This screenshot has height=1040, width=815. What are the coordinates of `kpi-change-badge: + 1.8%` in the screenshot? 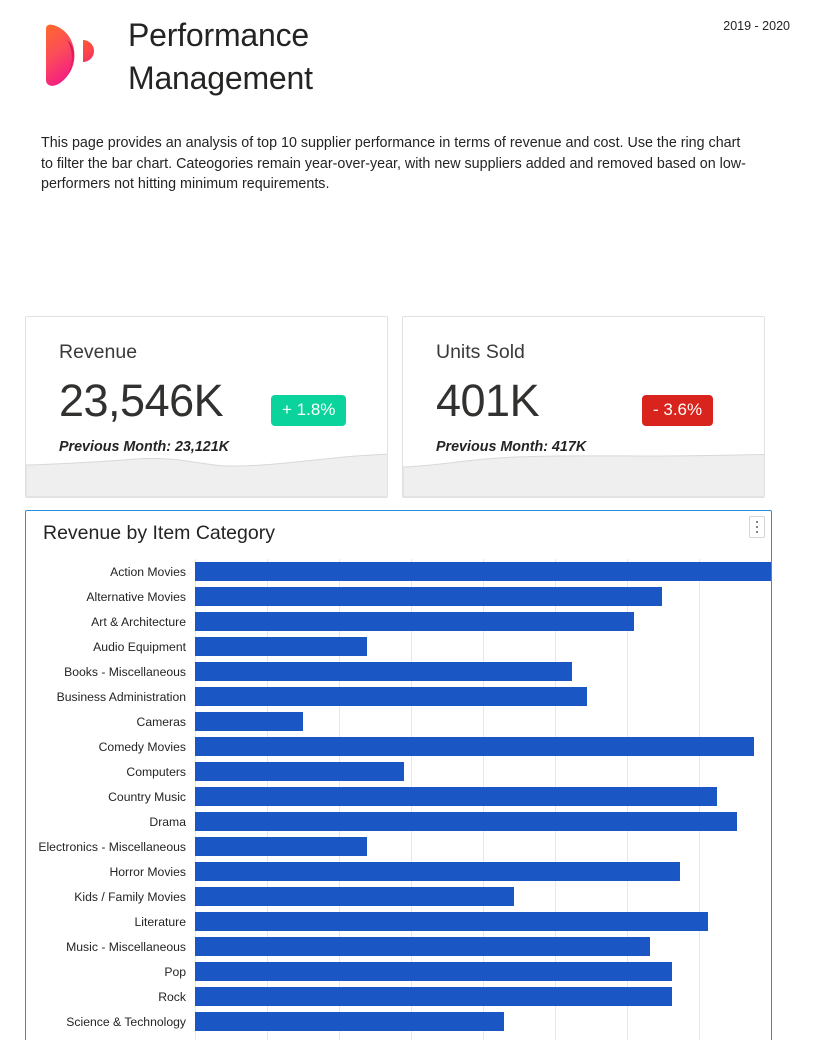 It's located at (309, 410).